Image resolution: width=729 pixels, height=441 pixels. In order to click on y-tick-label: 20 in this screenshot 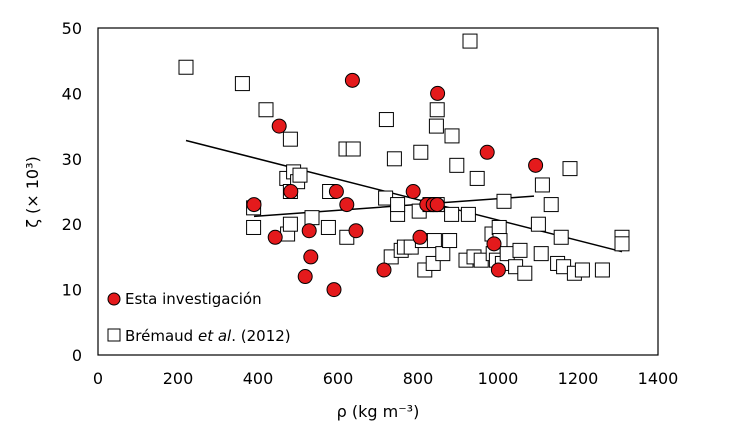, I will do `click(72, 224)`.